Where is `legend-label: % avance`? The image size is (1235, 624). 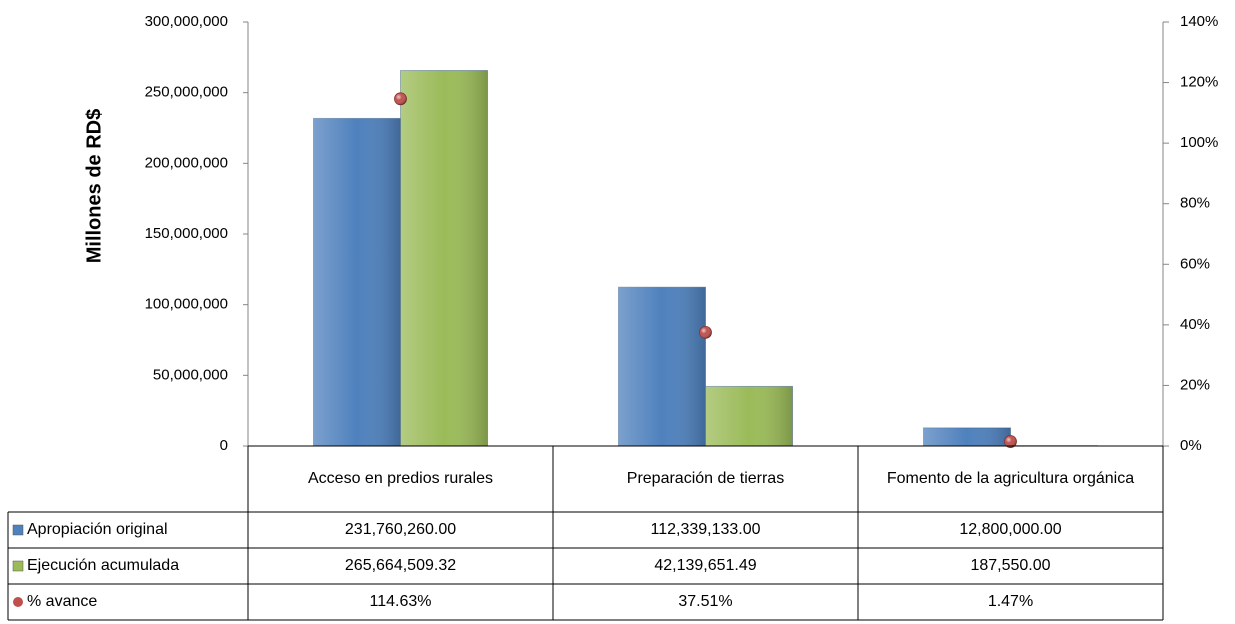 legend-label: % avance is located at coordinates (62, 601).